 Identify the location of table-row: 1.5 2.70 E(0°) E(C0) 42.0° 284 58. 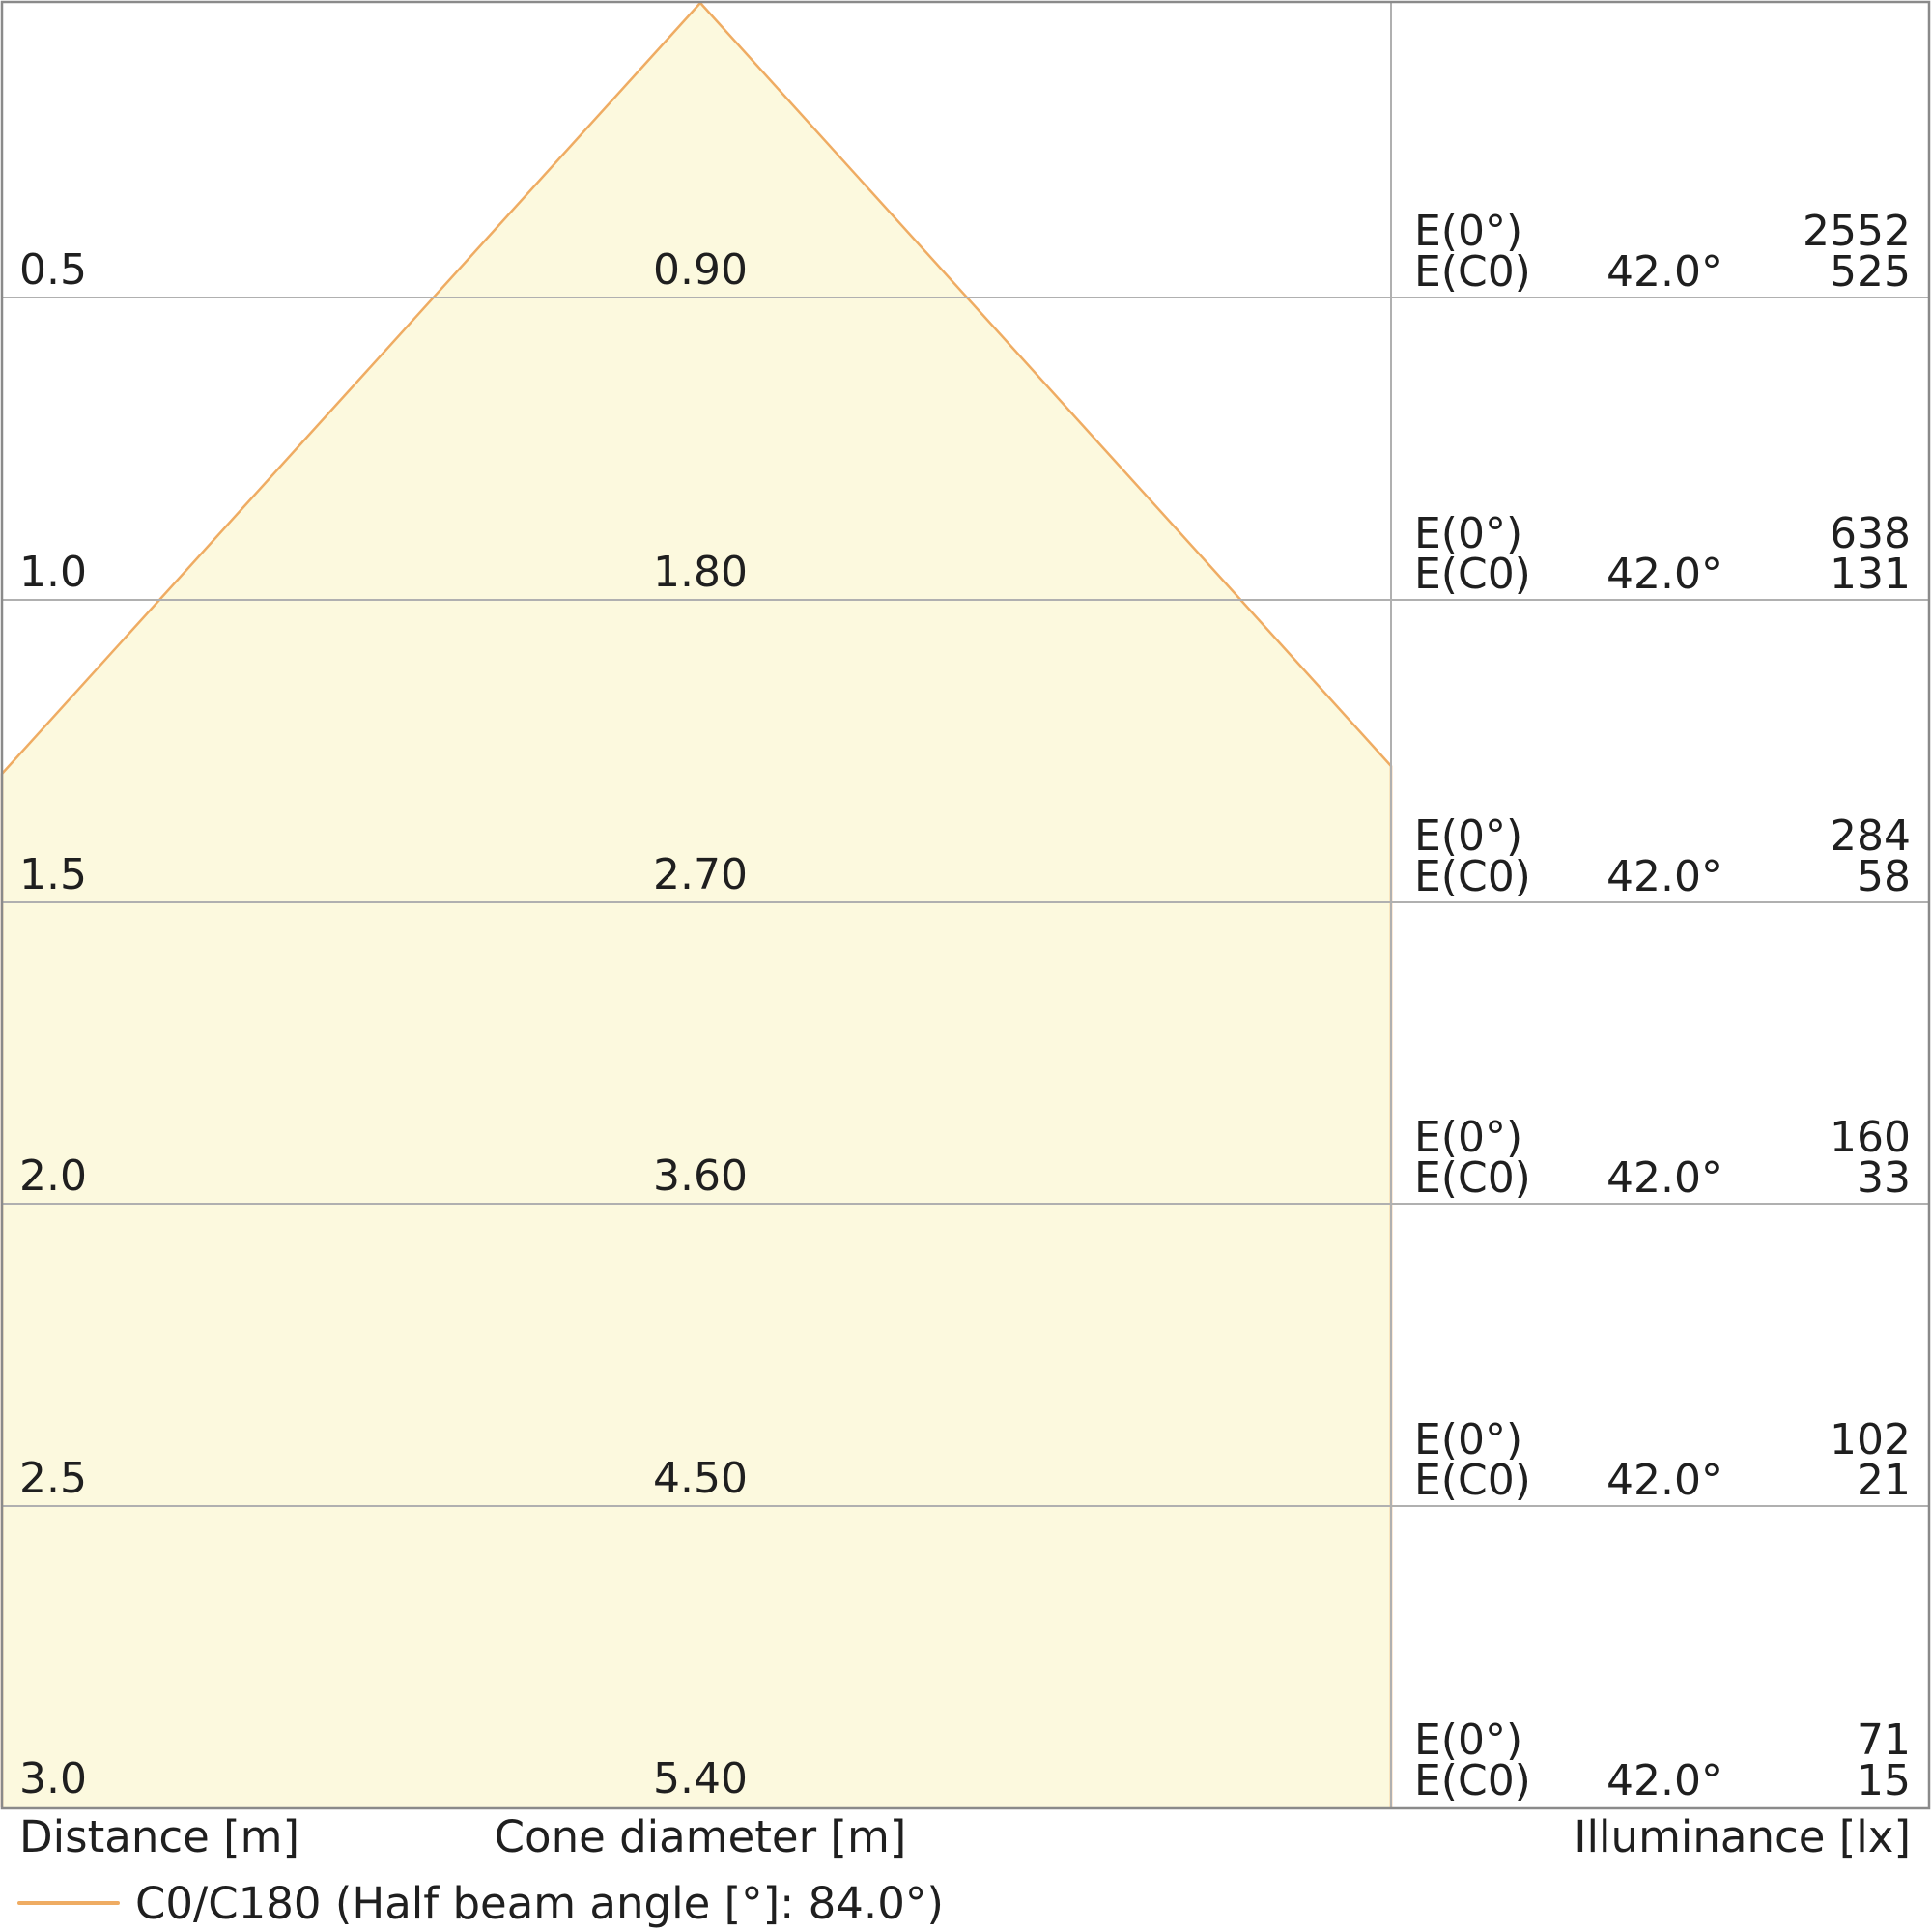
(965, 856).